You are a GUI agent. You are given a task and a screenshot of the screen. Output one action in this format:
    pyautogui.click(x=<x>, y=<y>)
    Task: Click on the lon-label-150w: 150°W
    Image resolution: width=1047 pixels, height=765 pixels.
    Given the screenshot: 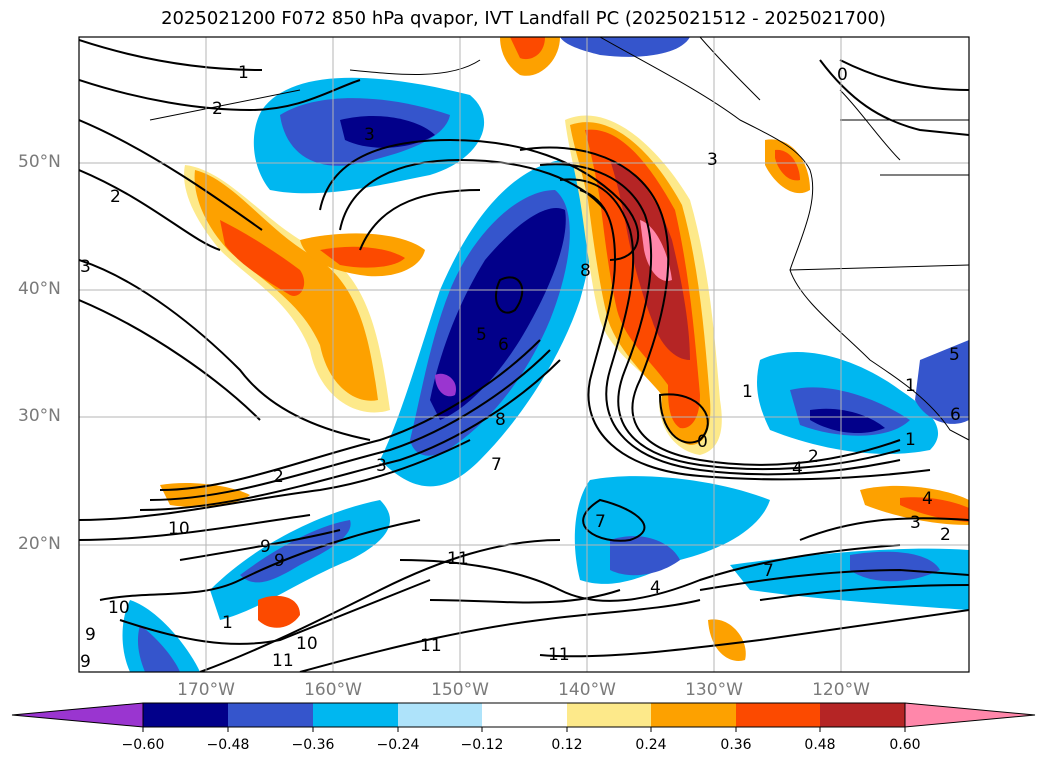 What is the action you would take?
    pyautogui.click(x=460, y=690)
    